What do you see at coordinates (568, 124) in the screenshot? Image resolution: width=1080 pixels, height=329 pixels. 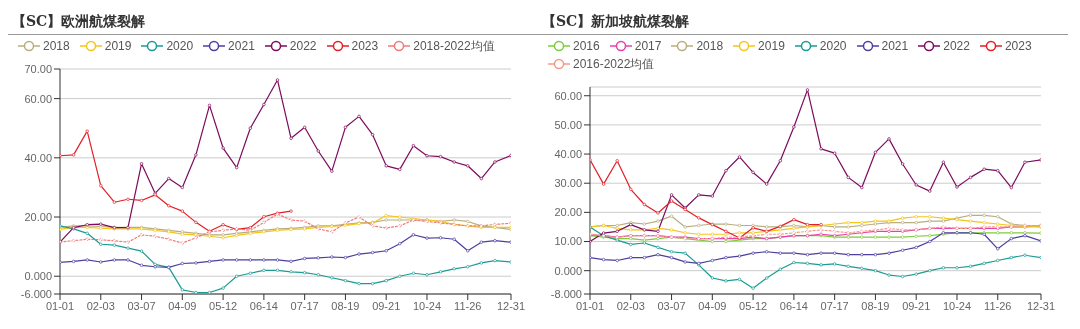 I see `y-tick-label: 50.00` at bounding box center [568, 124].